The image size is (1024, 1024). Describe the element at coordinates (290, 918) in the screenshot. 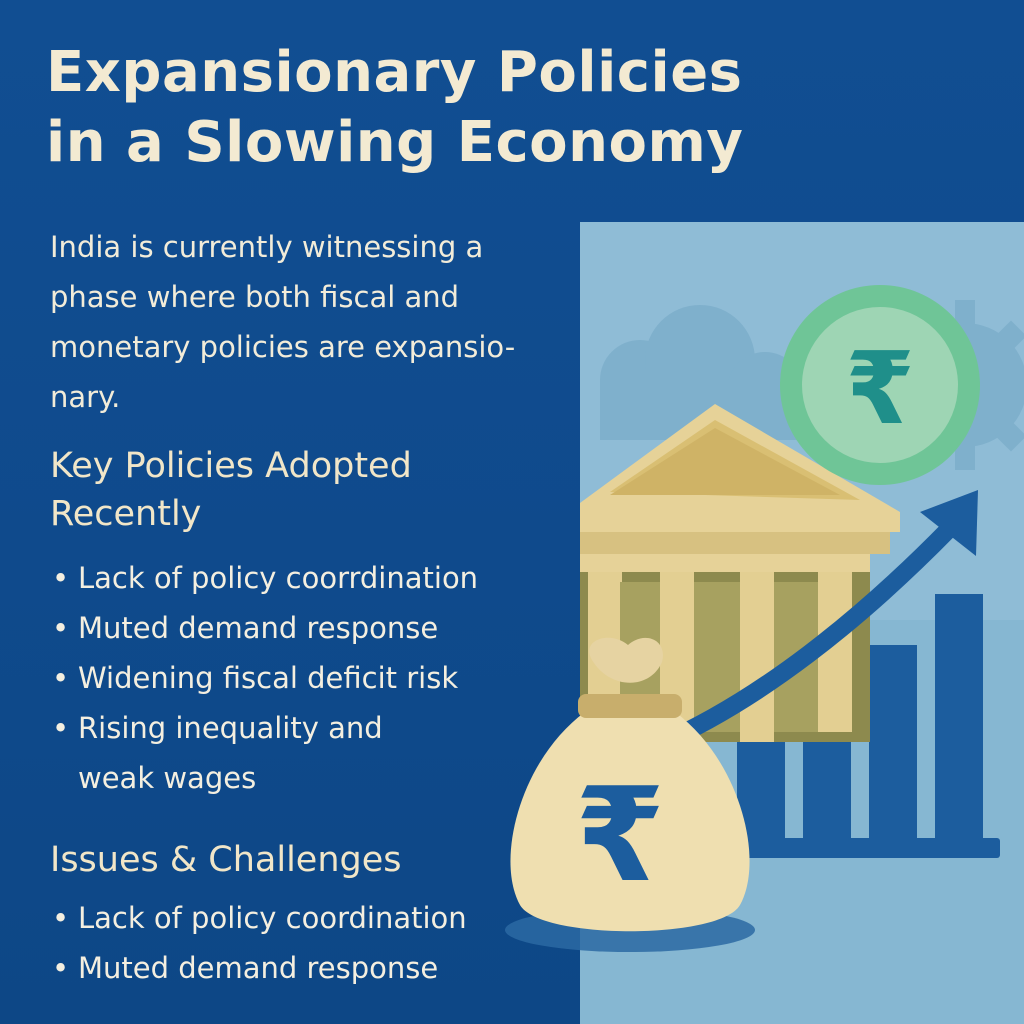

I see `list-item: Lack of policy coordination` at that location.